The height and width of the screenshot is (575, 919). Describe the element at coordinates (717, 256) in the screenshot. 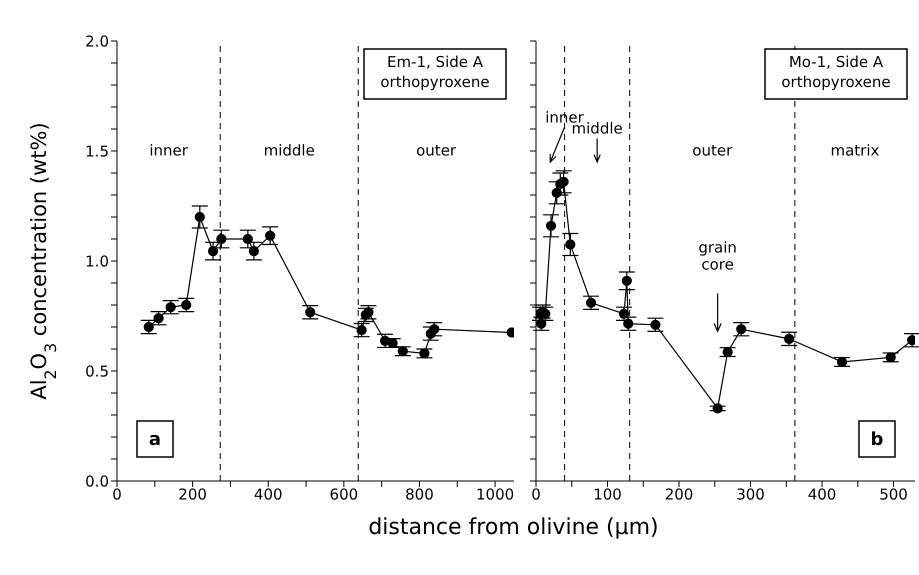

I see `annotation: grain core` at that location.